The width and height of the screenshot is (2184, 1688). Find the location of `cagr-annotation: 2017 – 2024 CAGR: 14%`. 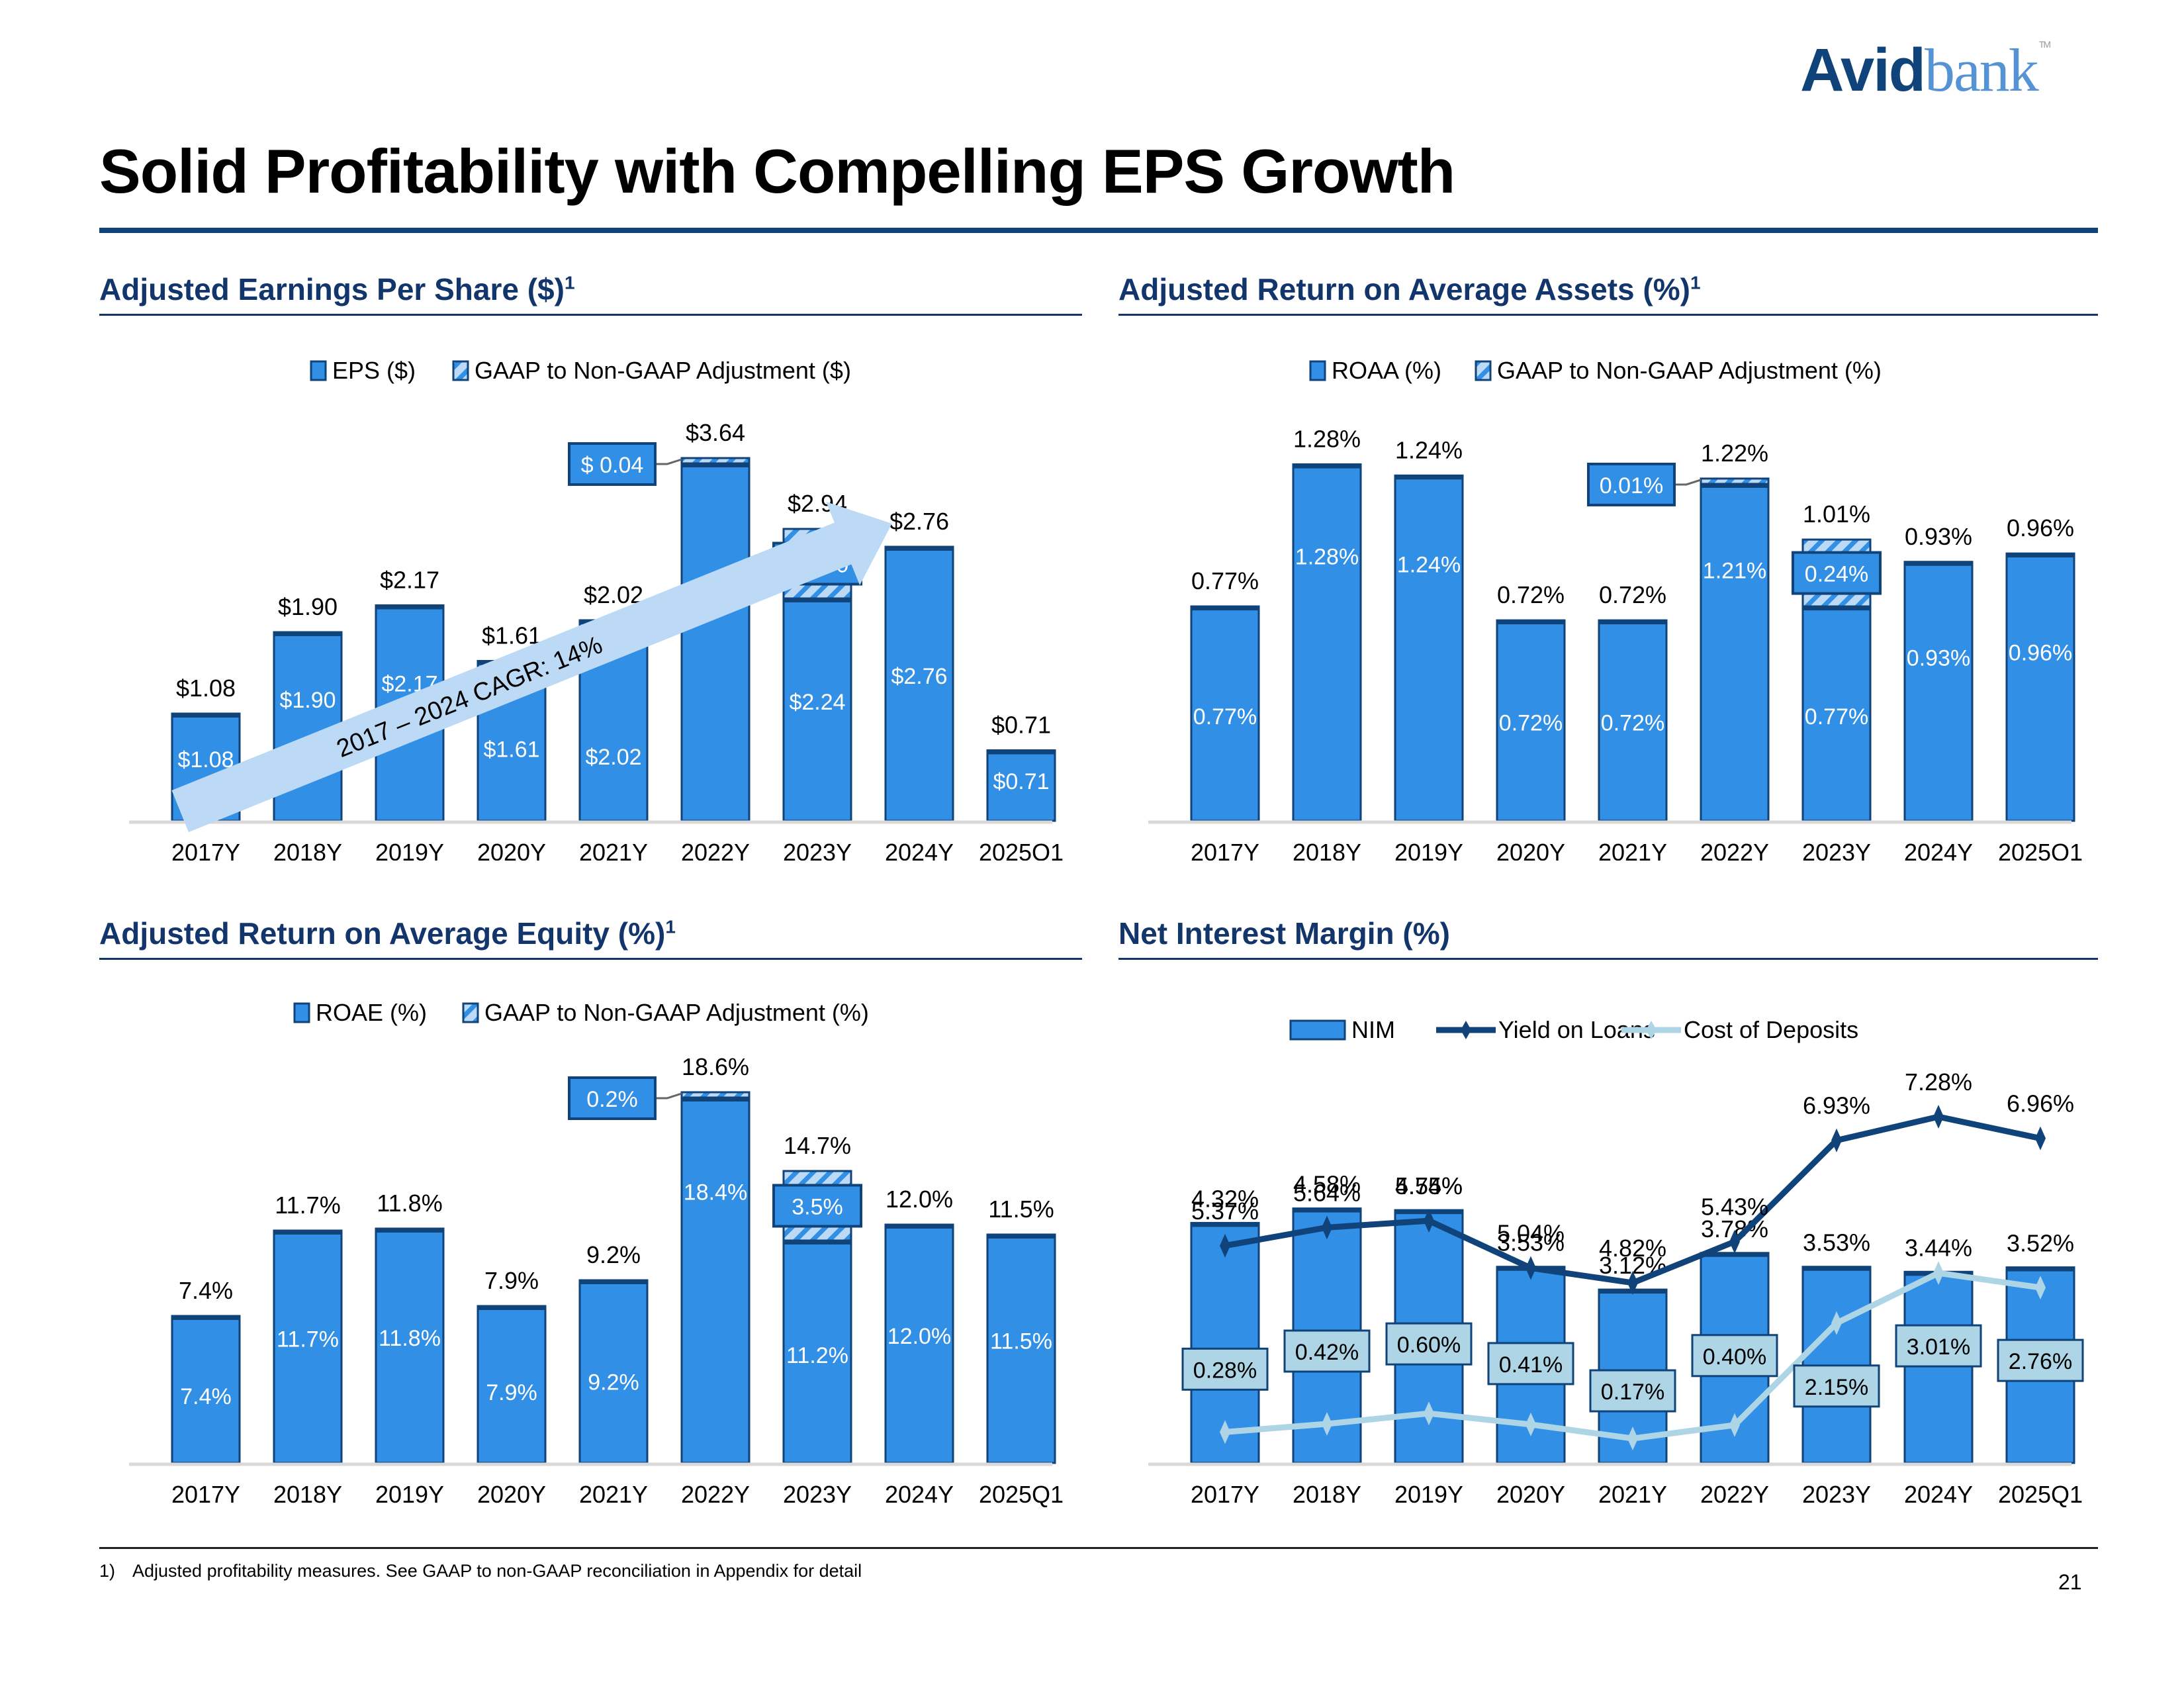

cagr-annotation: 2017 – 2024 CAGR: 14% is located at coordinates (469, 697).